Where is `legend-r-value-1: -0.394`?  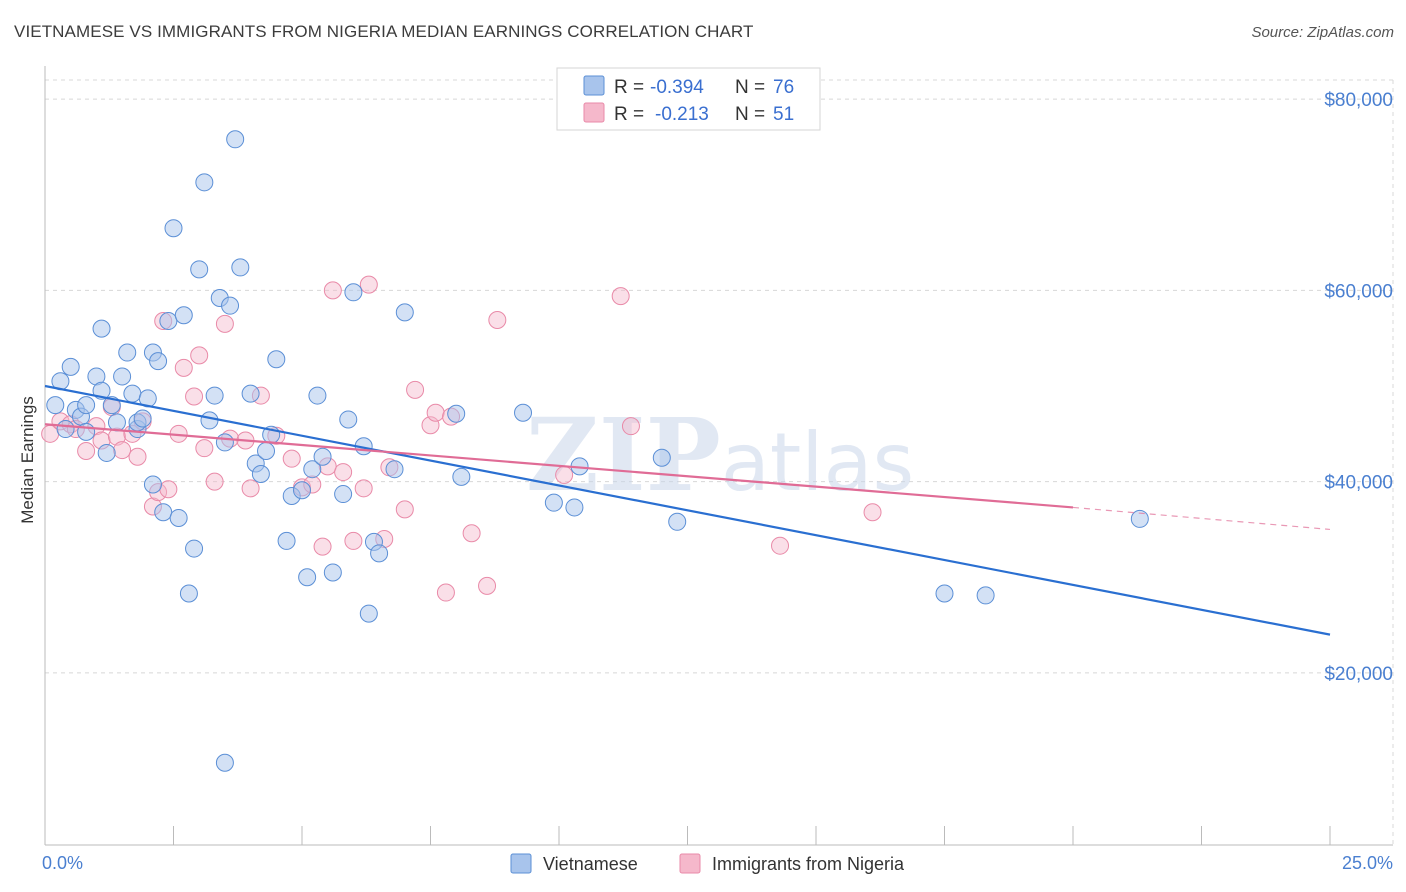
legend-r-value-1: -0.394 is located at coordinates (677, 87).